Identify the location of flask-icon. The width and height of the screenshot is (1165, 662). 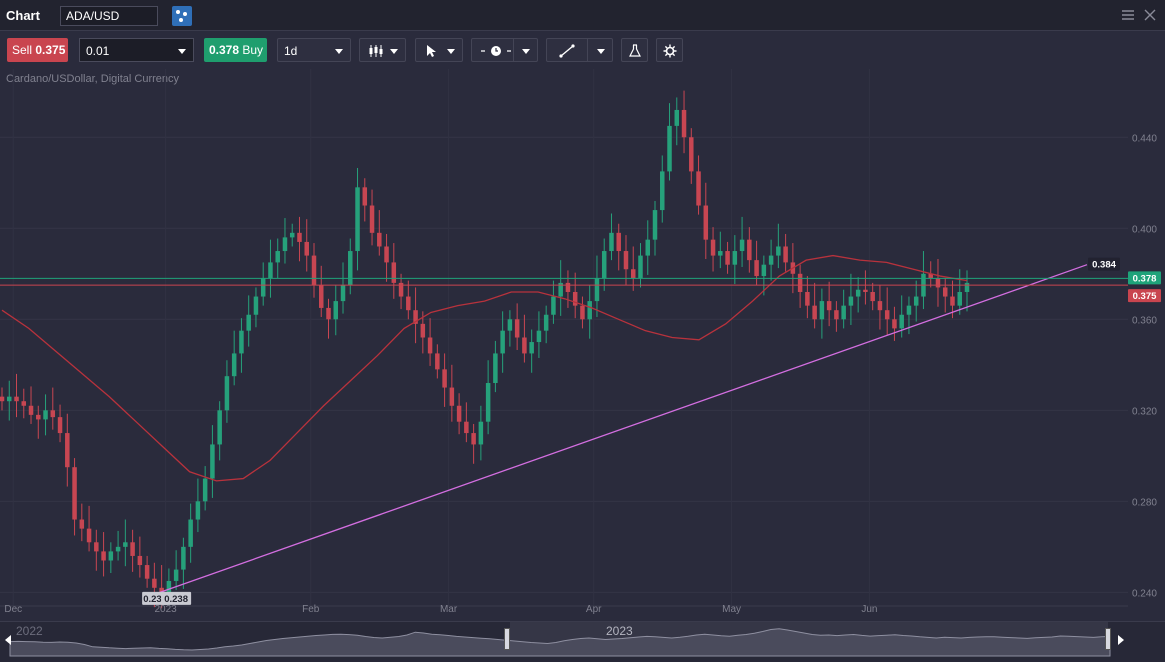
(635, 52).